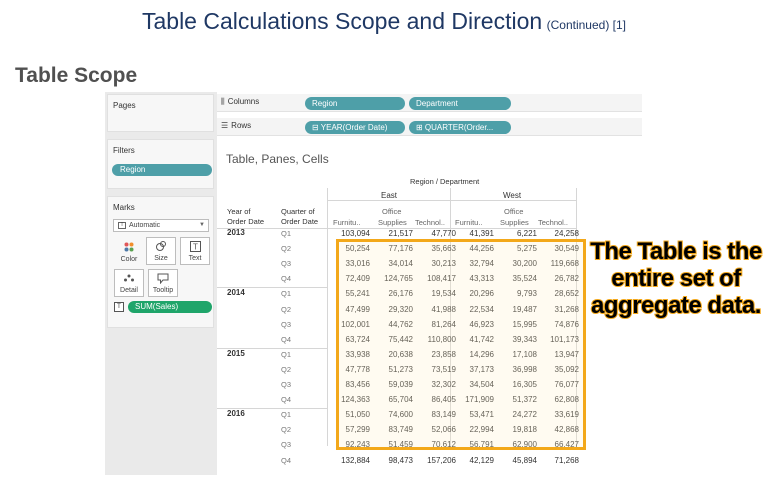  What do you see at coordinates (524, 400) in the screenshot?
I see `table-cell: 51,372` at bounding box center [524, 400].